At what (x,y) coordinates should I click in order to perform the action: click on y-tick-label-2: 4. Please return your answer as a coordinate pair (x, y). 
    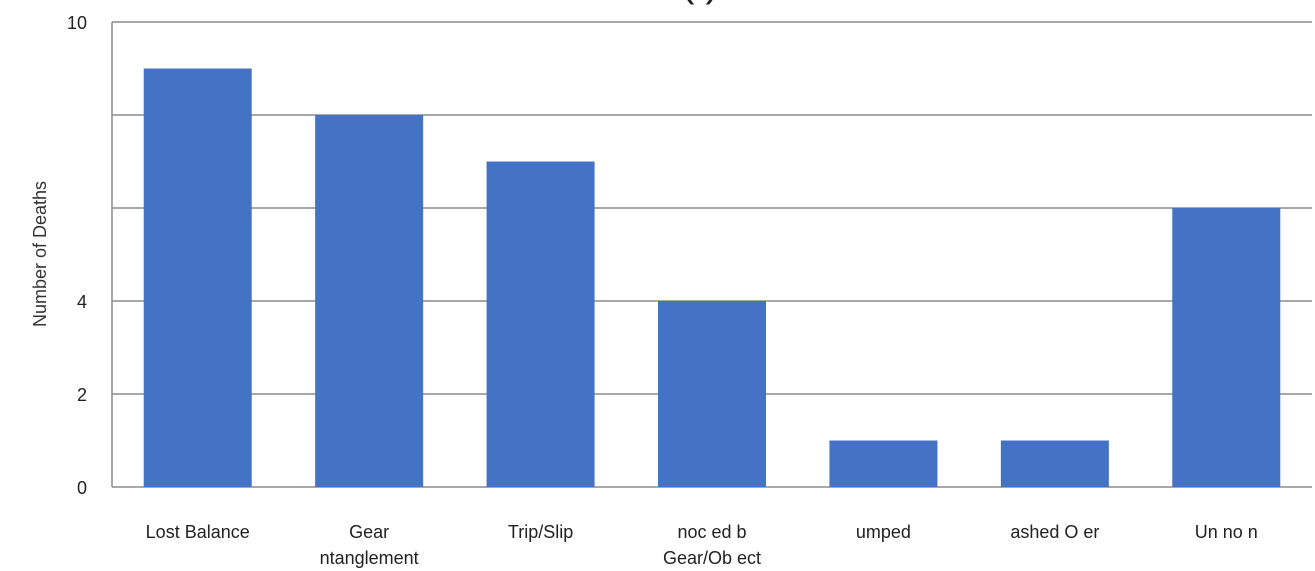
    Looking at the image, I should click on (82, 302).